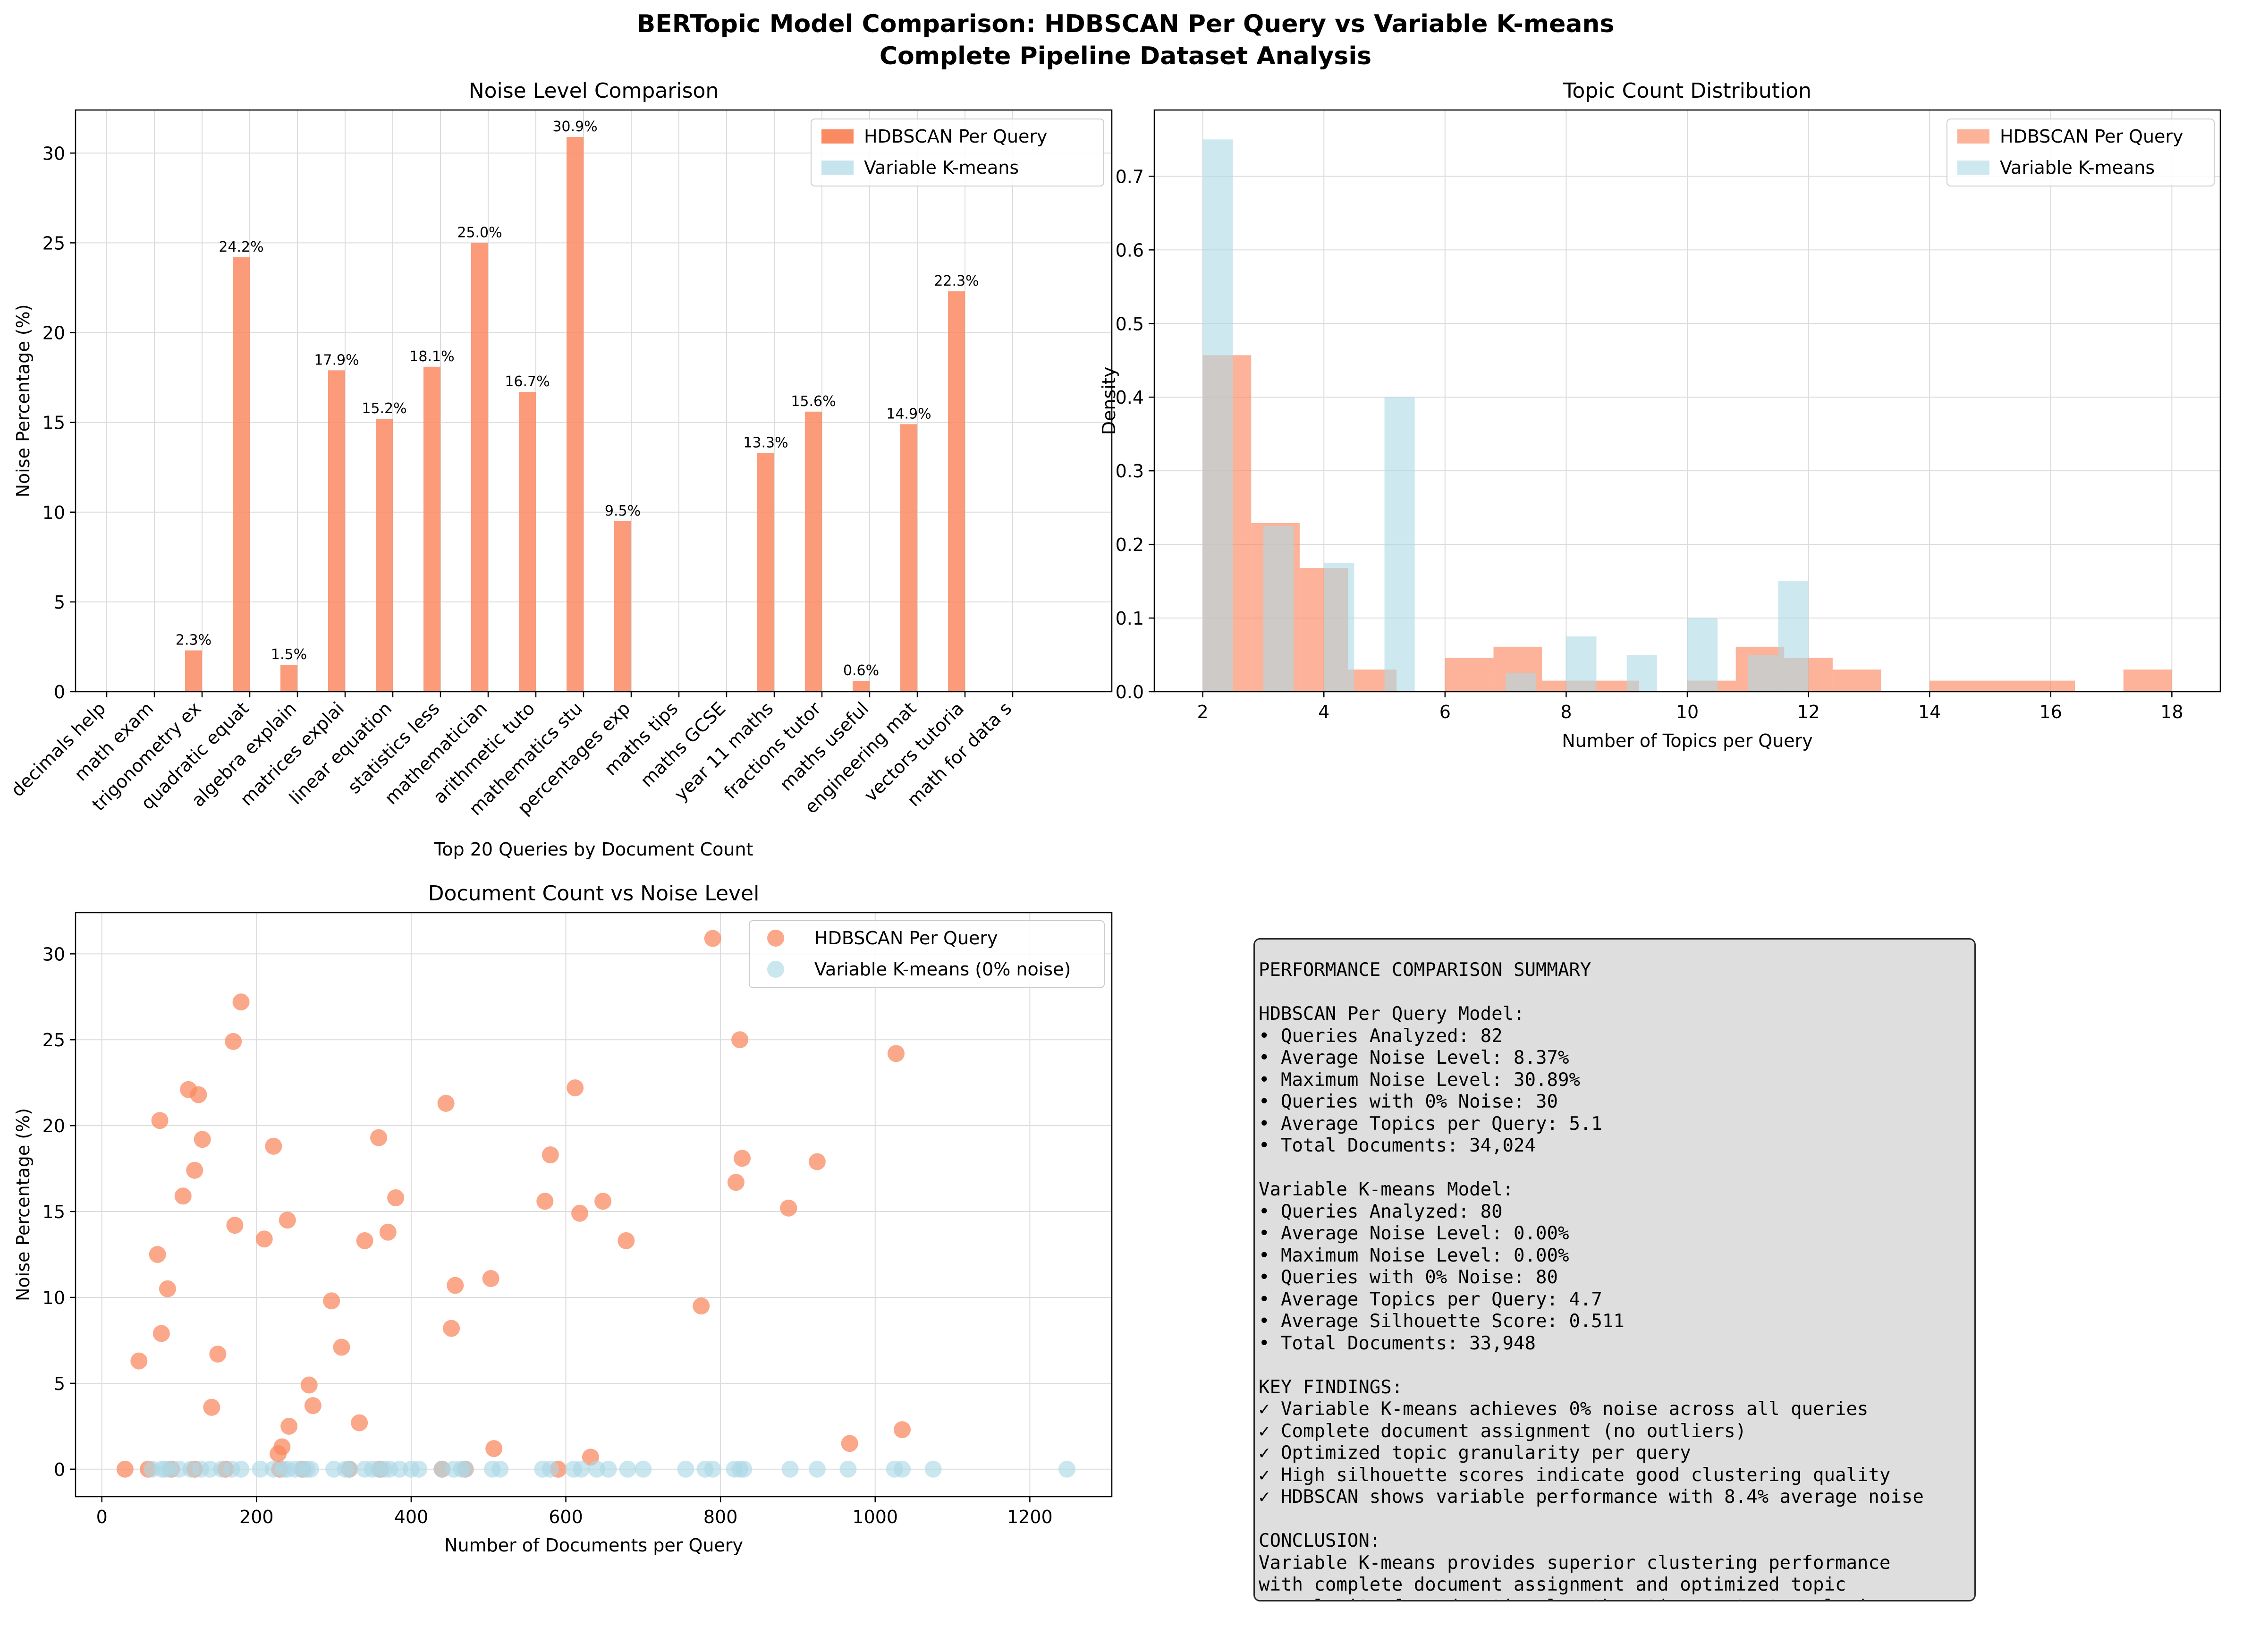 The height and width of the screenshot is (1652, 2251). What do you see at coordinates (1381, 1211) in the screenshot?
I see `summary-line: • Queries Analyzed: 80` at bounding box center [1381, 1211].